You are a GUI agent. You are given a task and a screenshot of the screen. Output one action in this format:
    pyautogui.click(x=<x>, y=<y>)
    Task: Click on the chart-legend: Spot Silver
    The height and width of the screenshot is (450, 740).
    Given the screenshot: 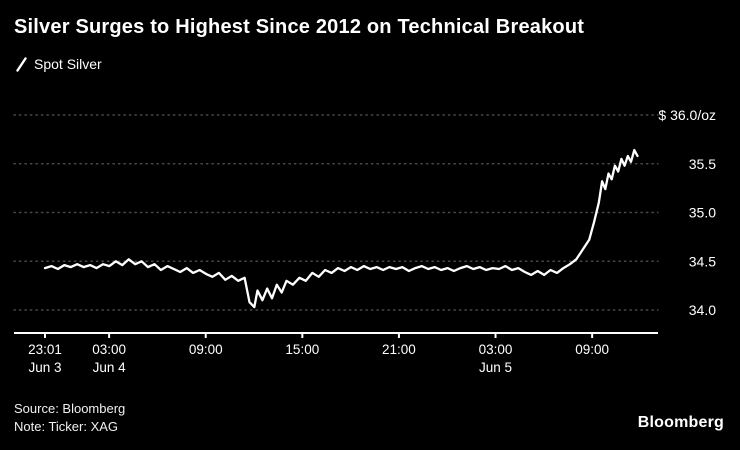 What is the action you would take?
    pyautogui.click(x=59, y=64)
    